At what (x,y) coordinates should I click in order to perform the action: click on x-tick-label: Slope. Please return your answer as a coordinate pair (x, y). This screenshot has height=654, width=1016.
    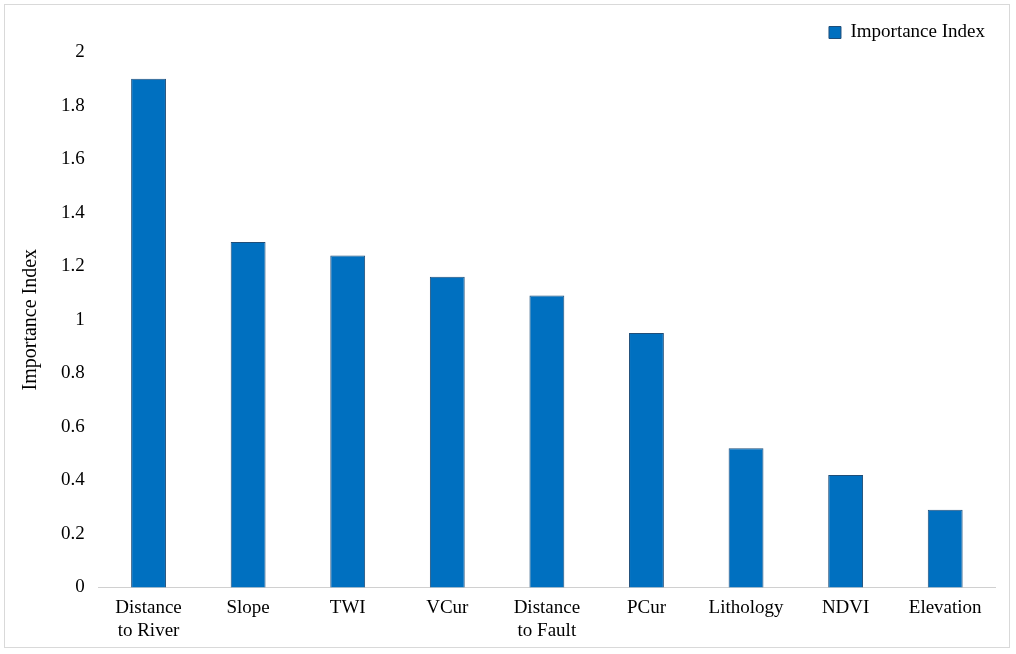
    Looking at the image, I should click on (248, 606).